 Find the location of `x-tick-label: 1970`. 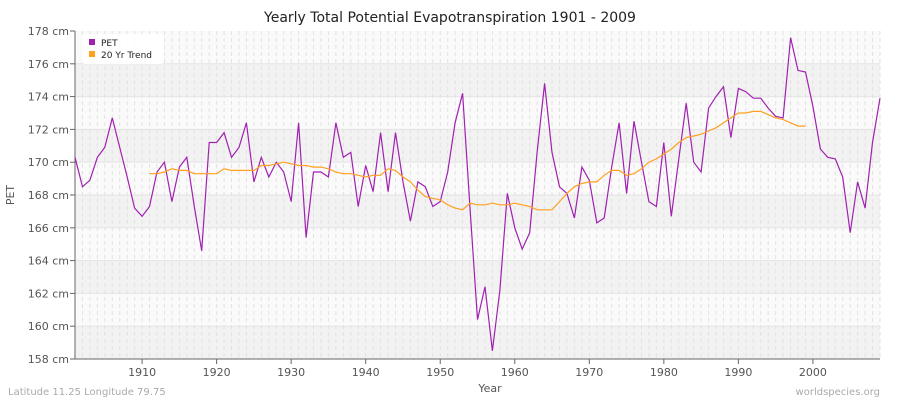

x-tick-label: 1970 is located at coordinates (589, 372).